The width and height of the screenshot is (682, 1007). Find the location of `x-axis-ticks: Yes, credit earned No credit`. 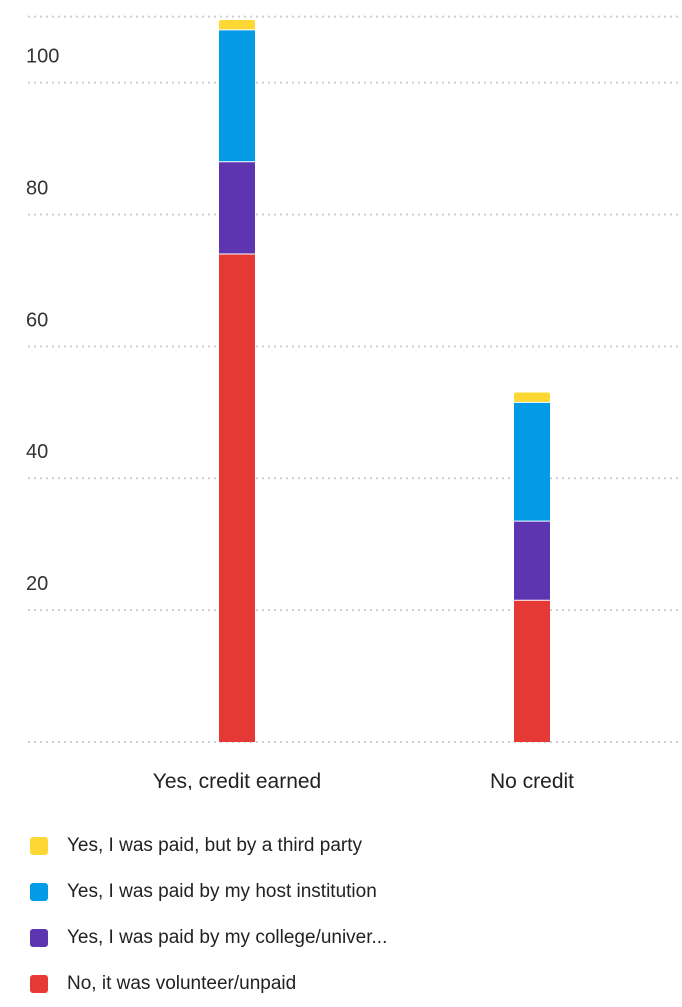

x-axis-ticks: Yes, credit earned No credit is located at coordinates (363, 780).